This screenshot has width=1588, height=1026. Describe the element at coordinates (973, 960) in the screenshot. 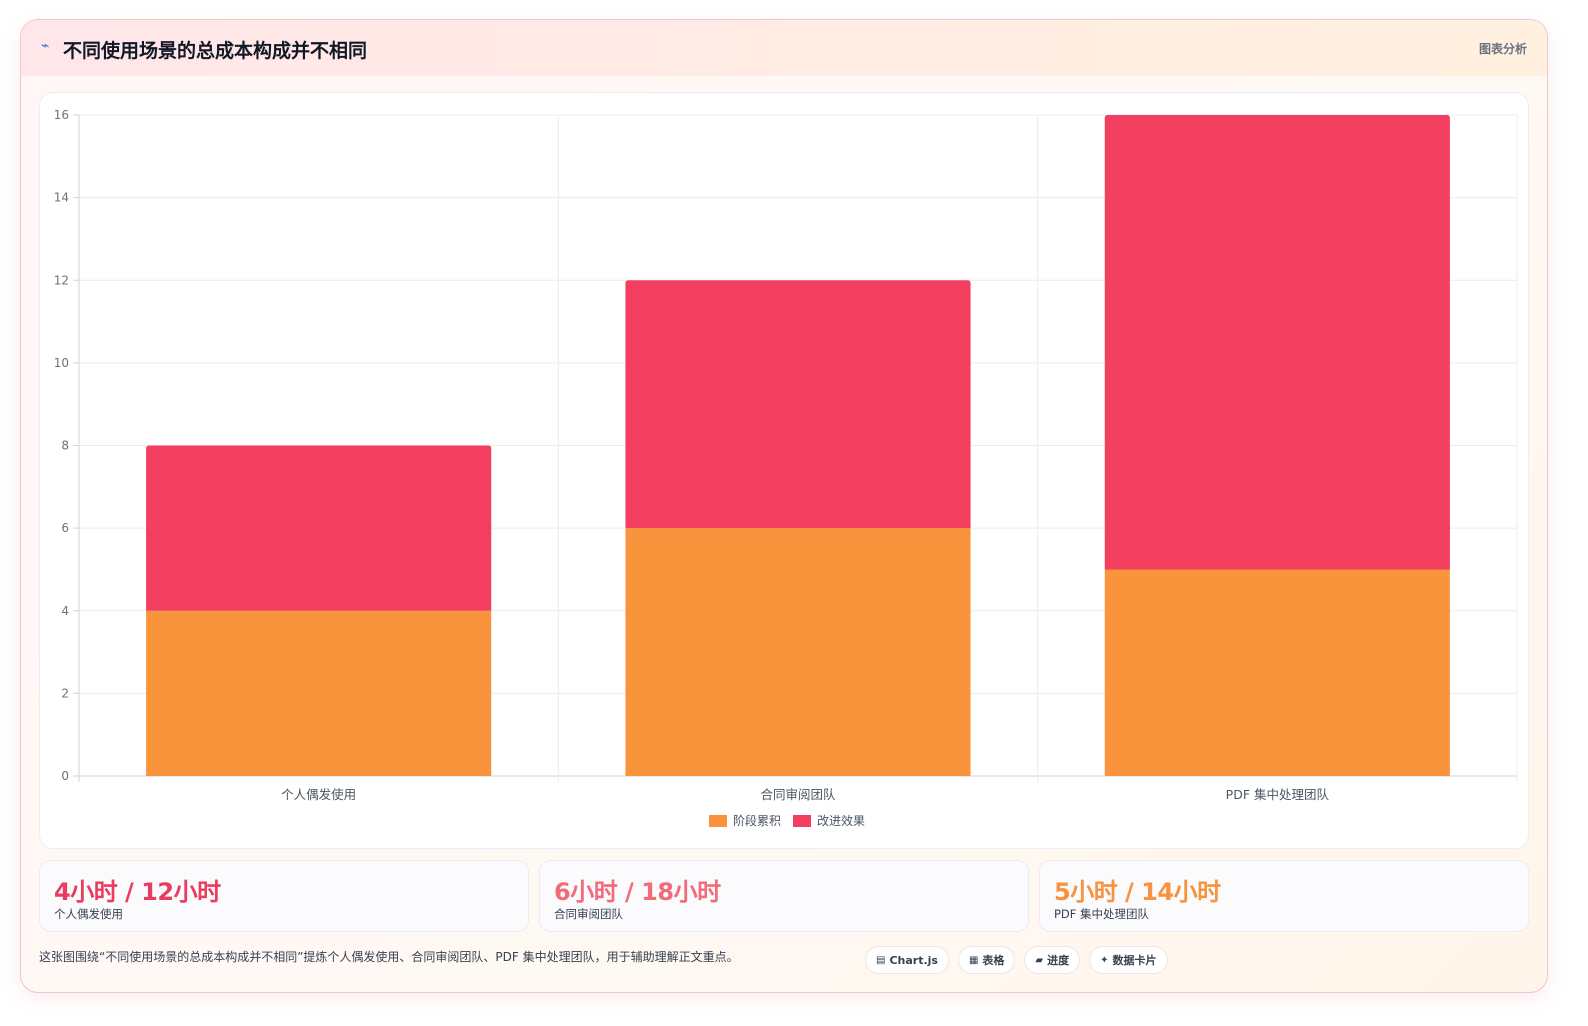

I see `table-icon: ▦` at that location.